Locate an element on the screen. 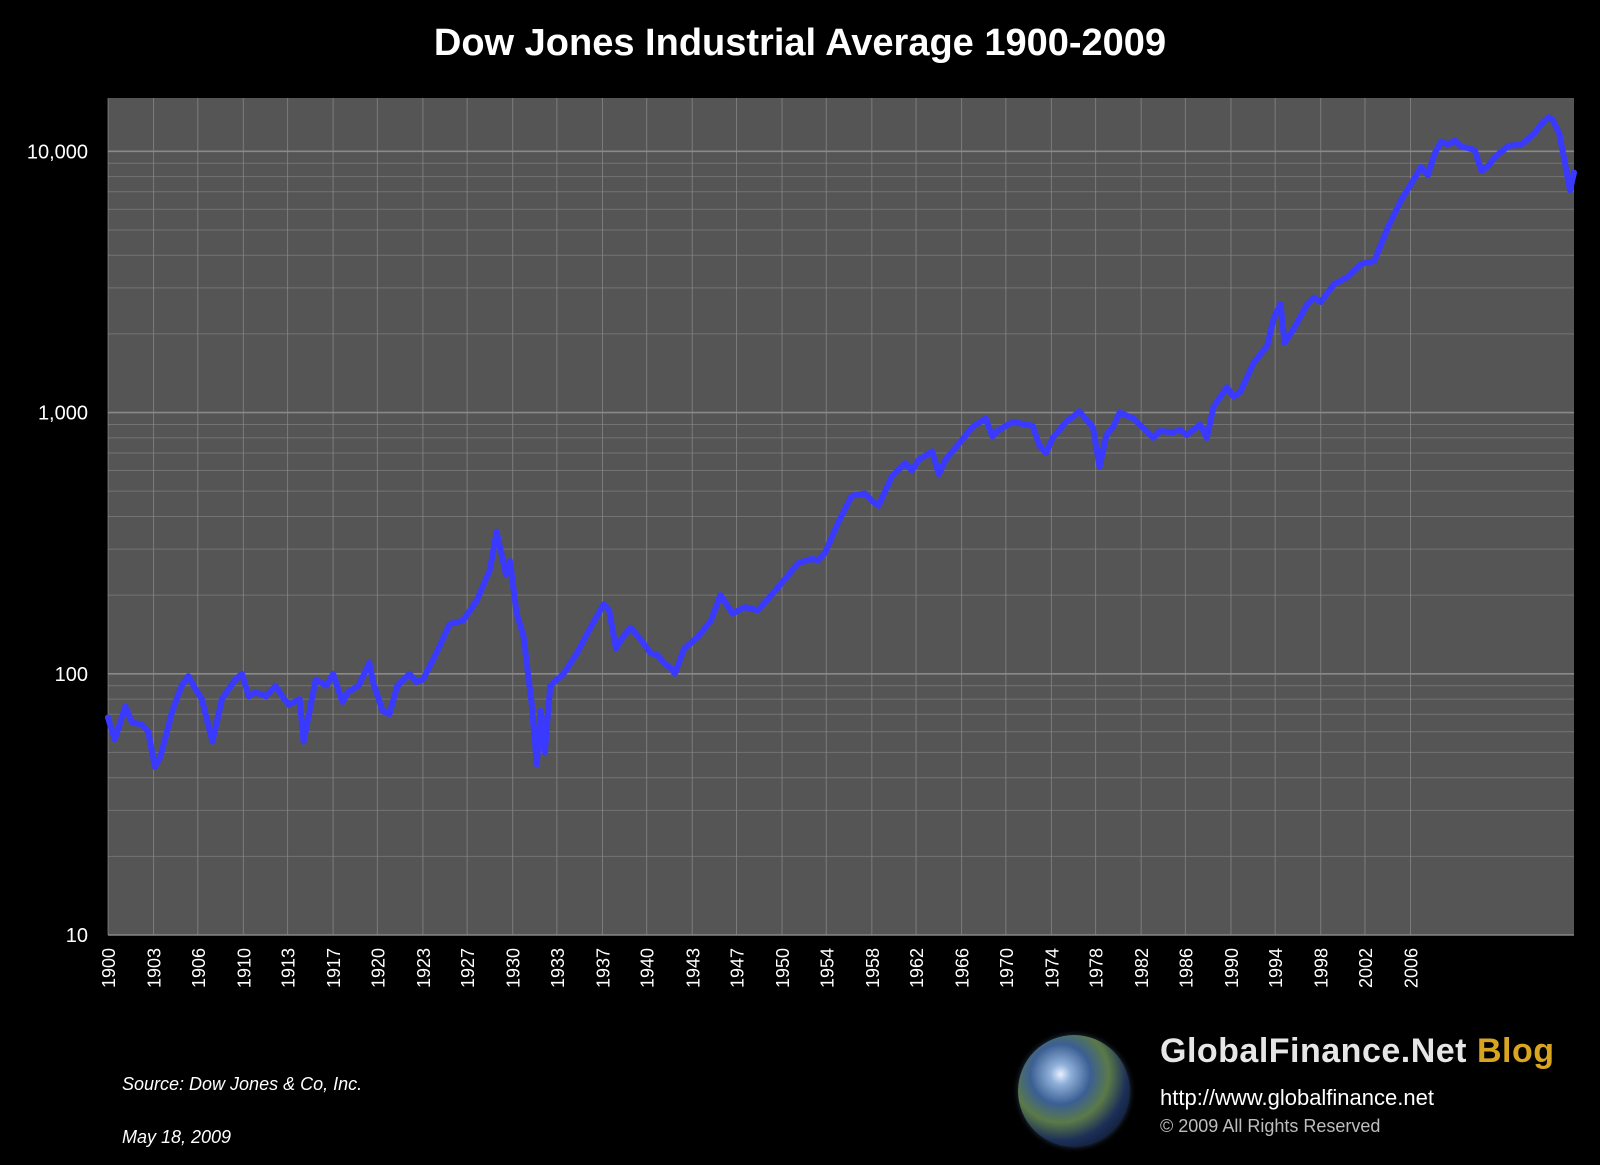  x-tick-label: 2002 is located at coordinates (1366, 968).